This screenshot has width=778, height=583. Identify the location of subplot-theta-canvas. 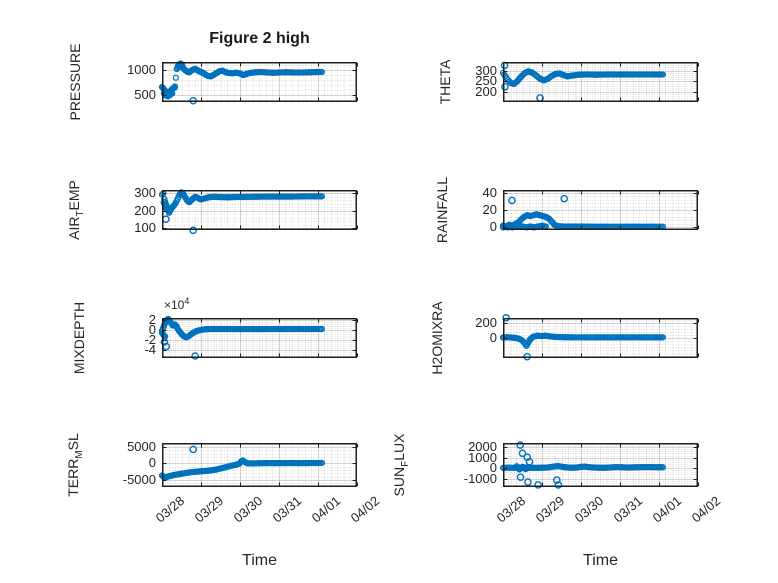
(600, 82).